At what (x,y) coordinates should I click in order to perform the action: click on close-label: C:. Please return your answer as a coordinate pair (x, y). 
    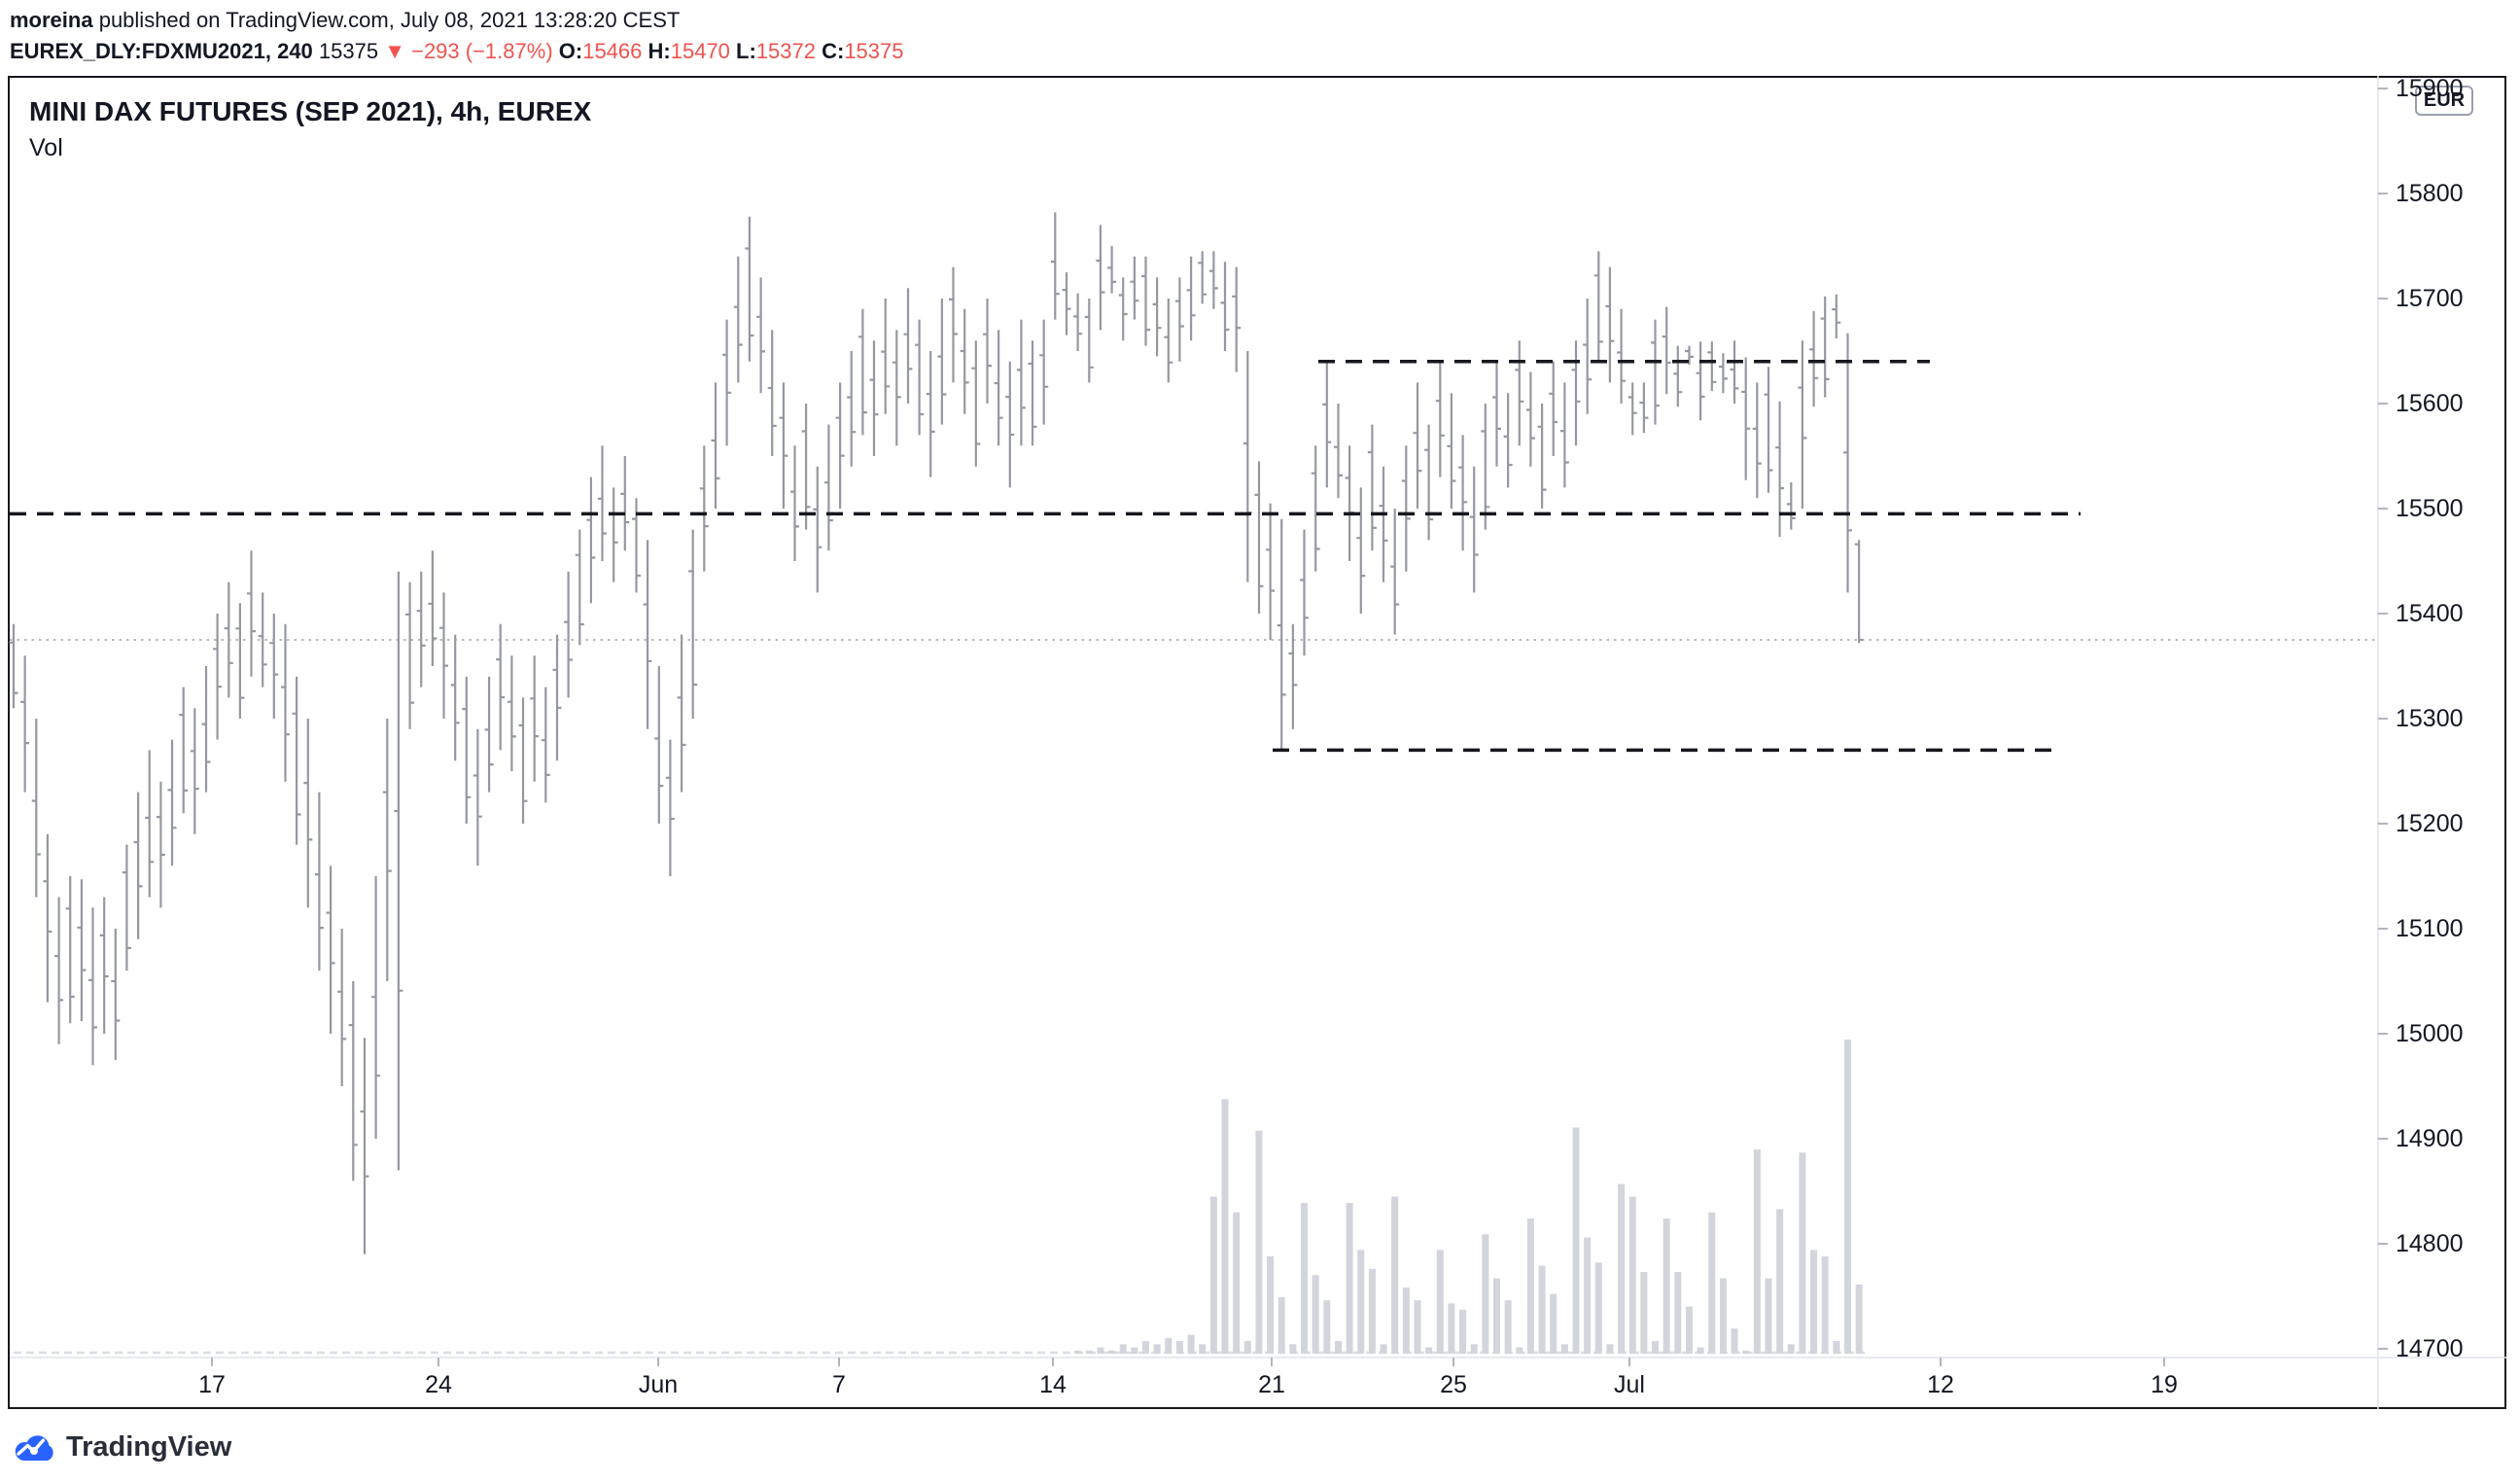
    Looking at the image, I should click on (833, 51).